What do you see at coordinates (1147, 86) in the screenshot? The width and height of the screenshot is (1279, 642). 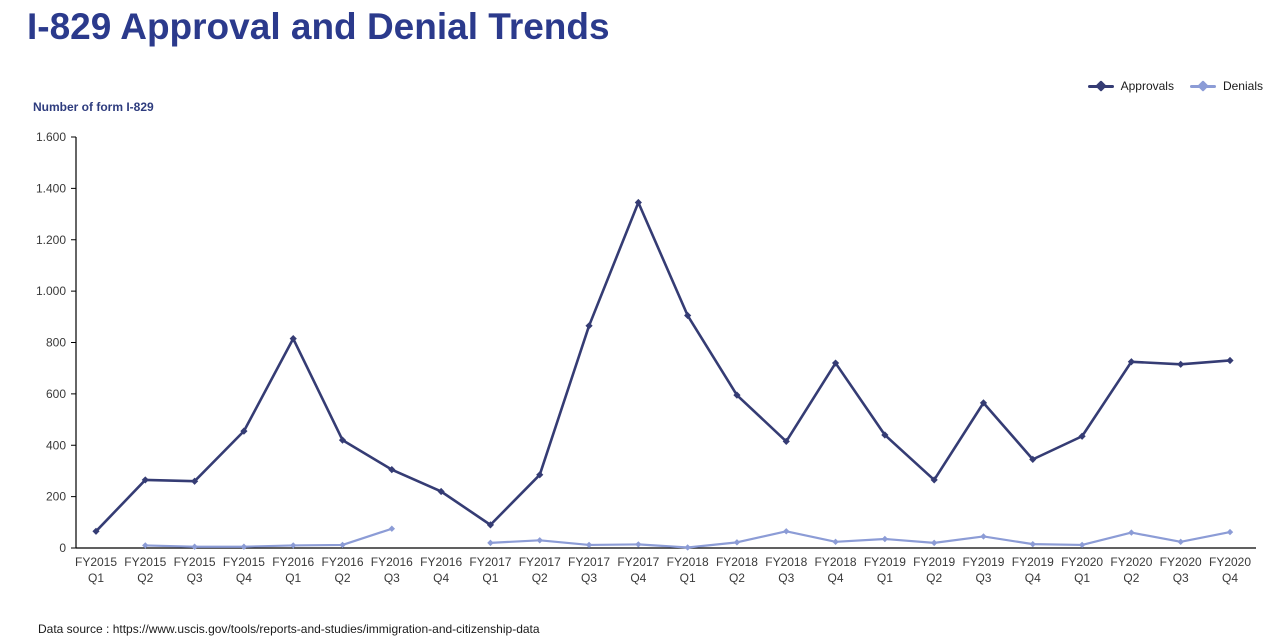 I see `legend-label-approvals: Approvals` at bounding box center [1147, 86].